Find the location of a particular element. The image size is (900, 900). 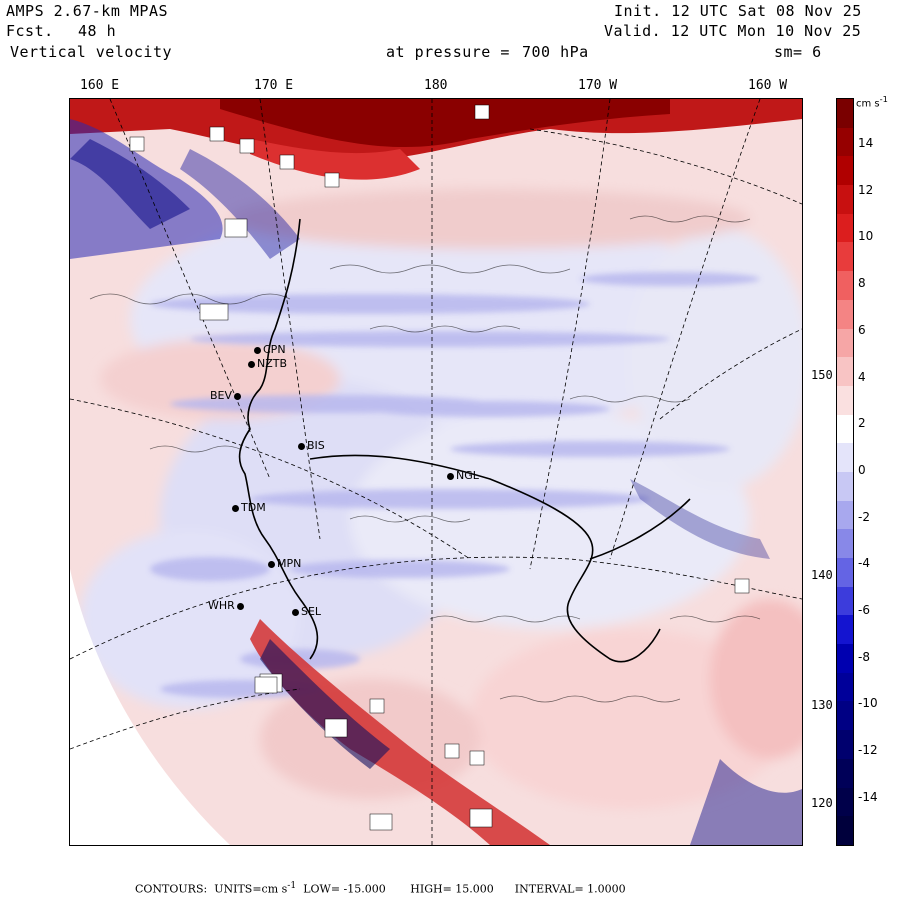

colorbar-tick-label: -10 is located at coordinates (868, 703).